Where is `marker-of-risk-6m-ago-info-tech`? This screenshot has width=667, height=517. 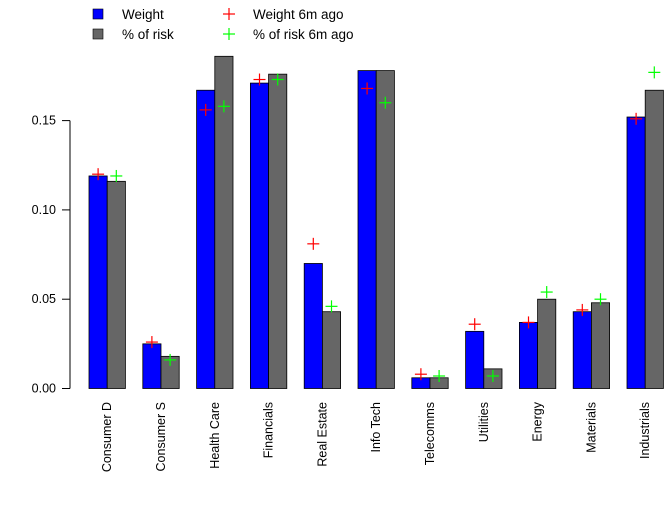
marker-of-risk-6m-ago-info-tech is located at coordinates (385, 102).